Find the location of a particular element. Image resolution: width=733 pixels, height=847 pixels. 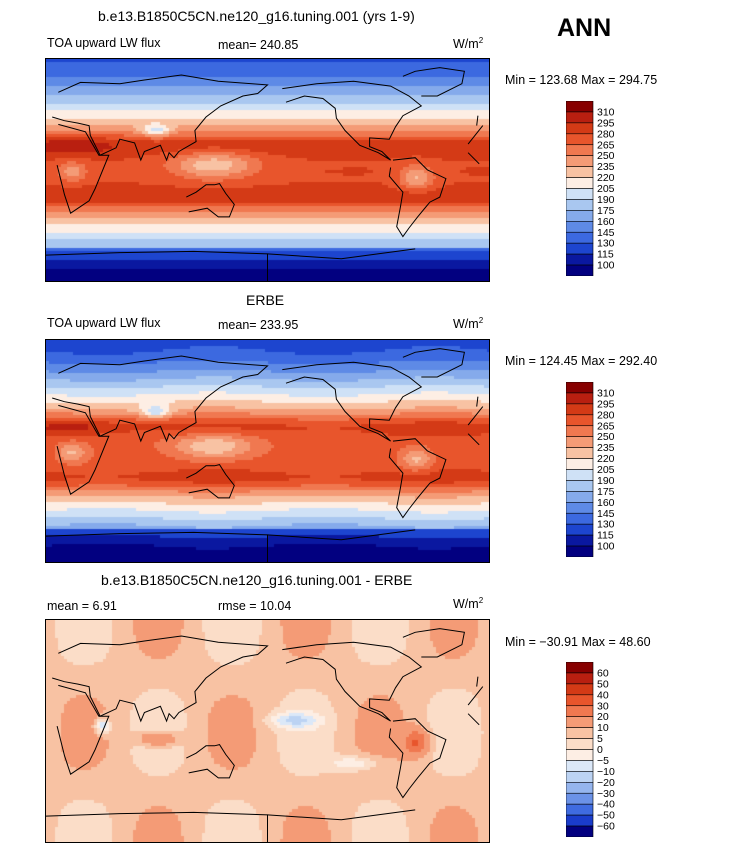

colorbar-tick-label: 205 is located at coordinates (606, 189).